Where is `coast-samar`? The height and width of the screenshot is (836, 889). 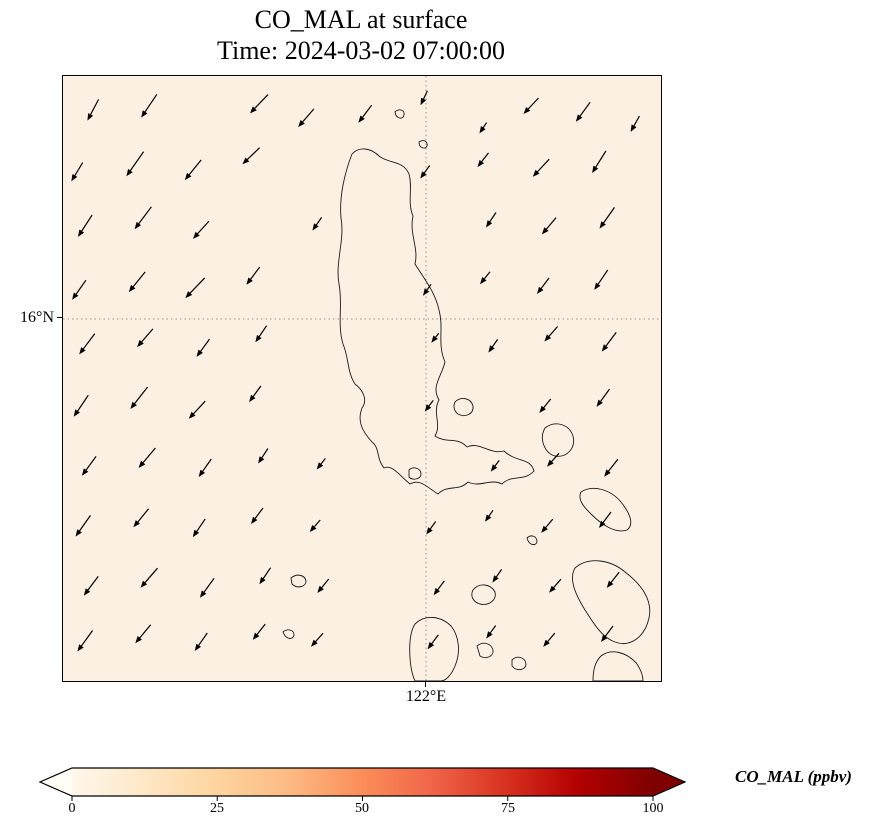 coast-samar is located at coordinates (611, 602).